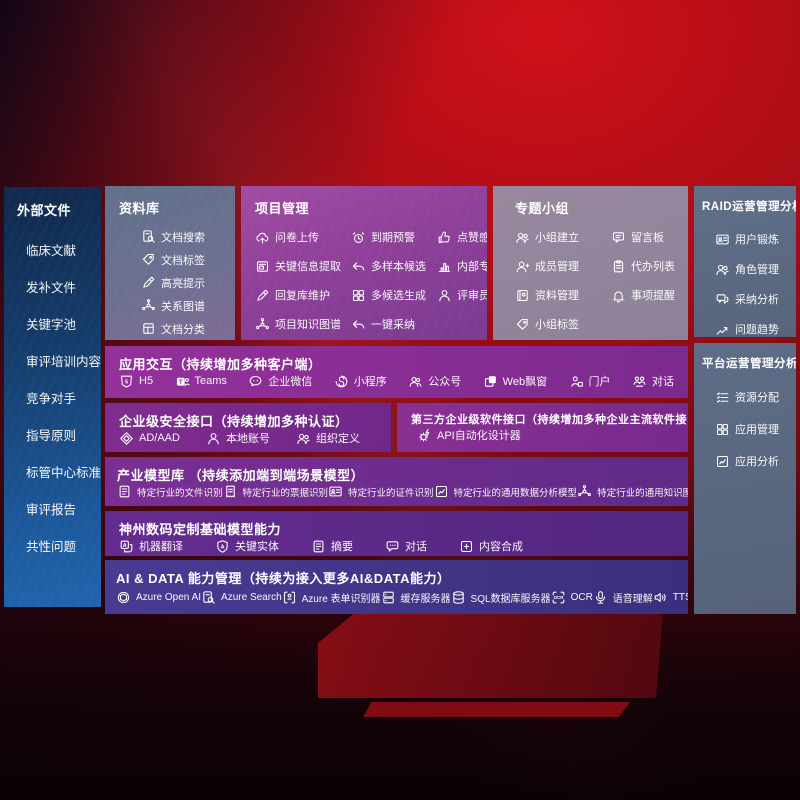 The width and height of the screenshot is (800, 800). Describe the element at coordinates (360, 381) in the screenshot. I see `feature-miniapp: 小程序` at that location.